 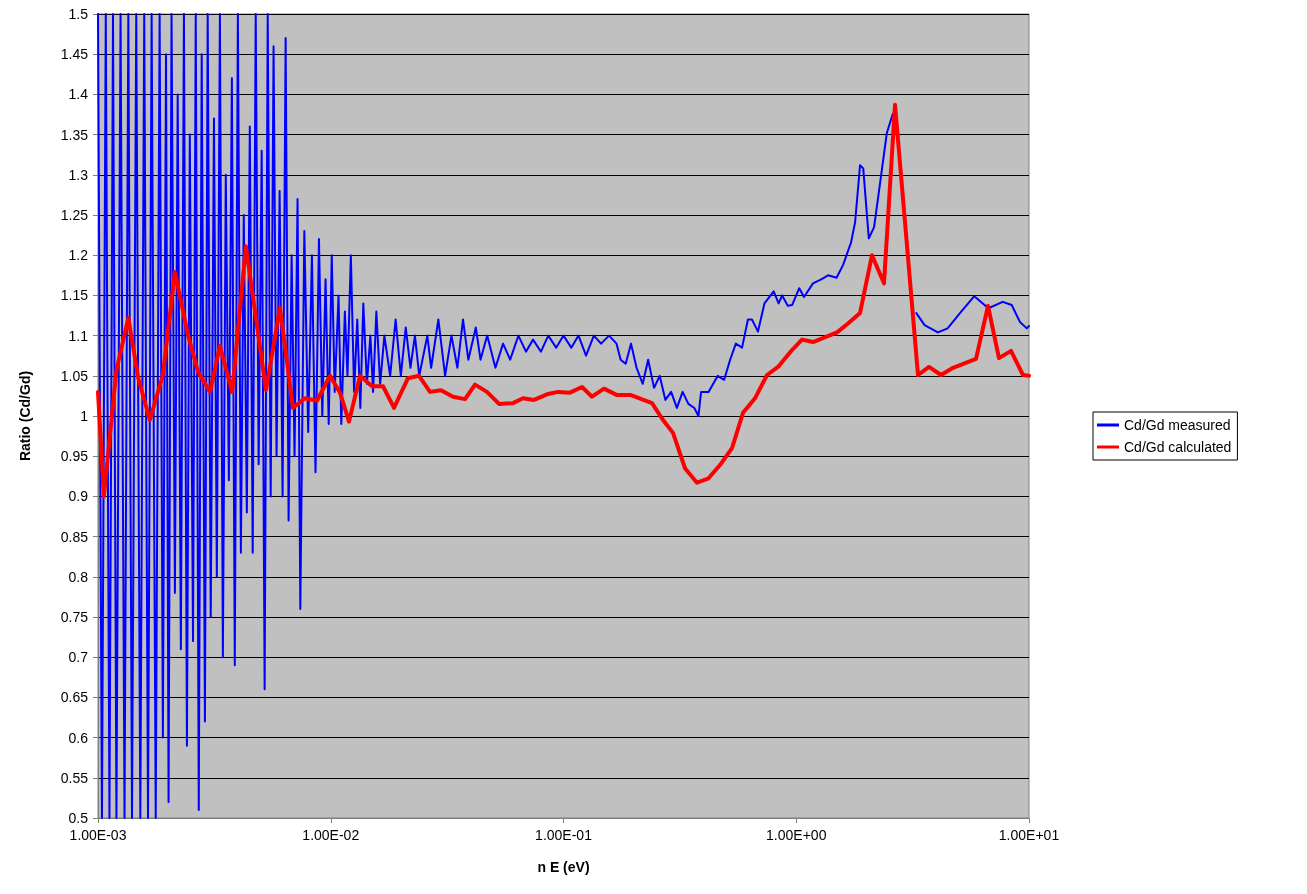 What do you see at coordinates (25, 416) in the screenshot?
I see `y-axis-title: Ratio (Cd/Gd)` at bounding box center [25, 416].